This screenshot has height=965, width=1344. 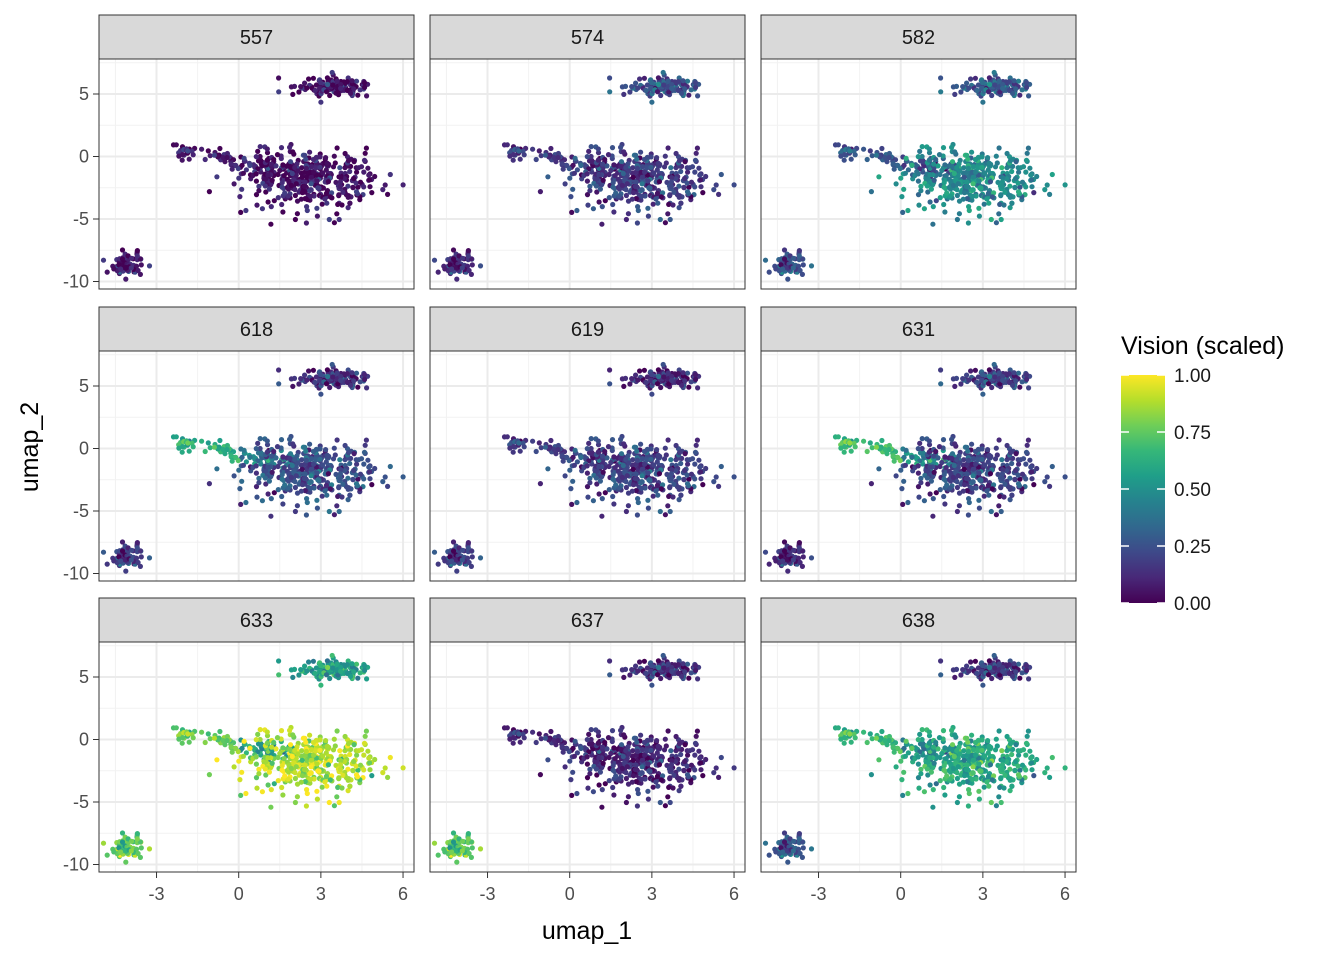 What do you see at coordinates (256, 38) in the screenshot?
I see `facet-strip-label: 557` at bounding box center [256, 38].